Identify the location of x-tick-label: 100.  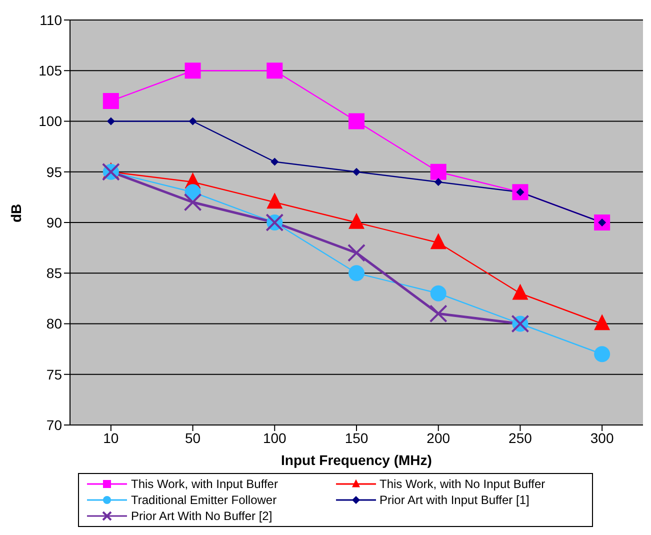
(274, 438).